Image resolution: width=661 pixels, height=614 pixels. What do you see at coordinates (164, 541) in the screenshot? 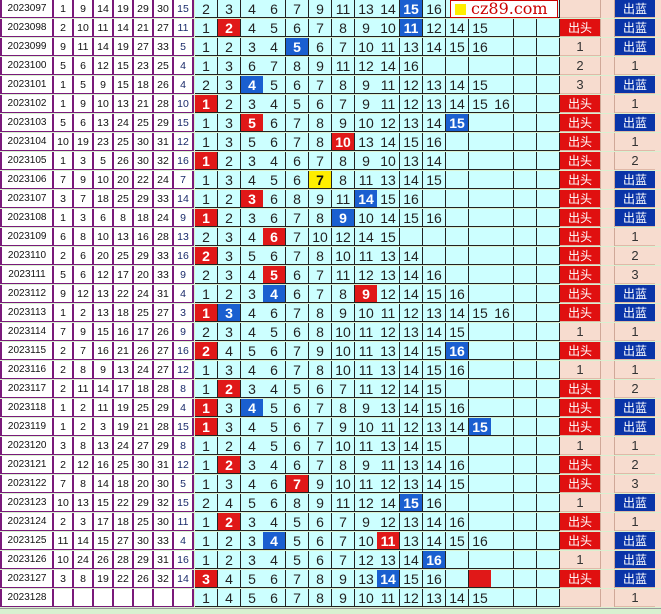
I see `red-ball-cell: 33` at bounding box center [164, 541].